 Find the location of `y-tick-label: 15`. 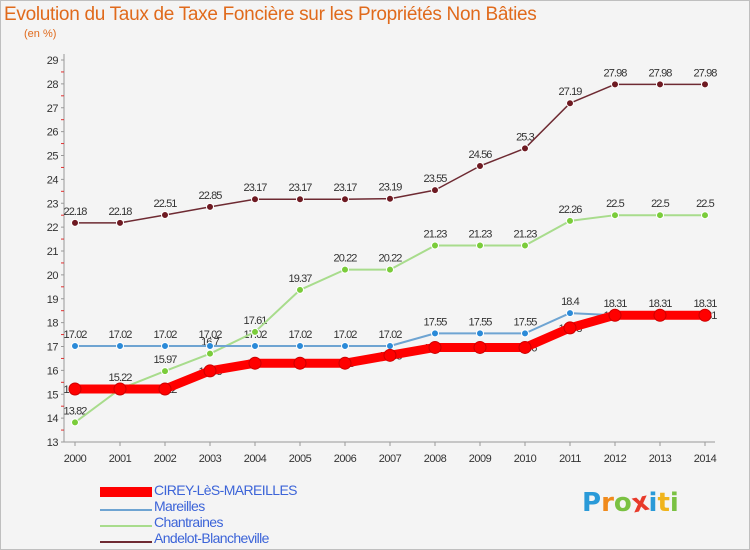

y-tick-label: 15 is located at coordinates (53, 395).